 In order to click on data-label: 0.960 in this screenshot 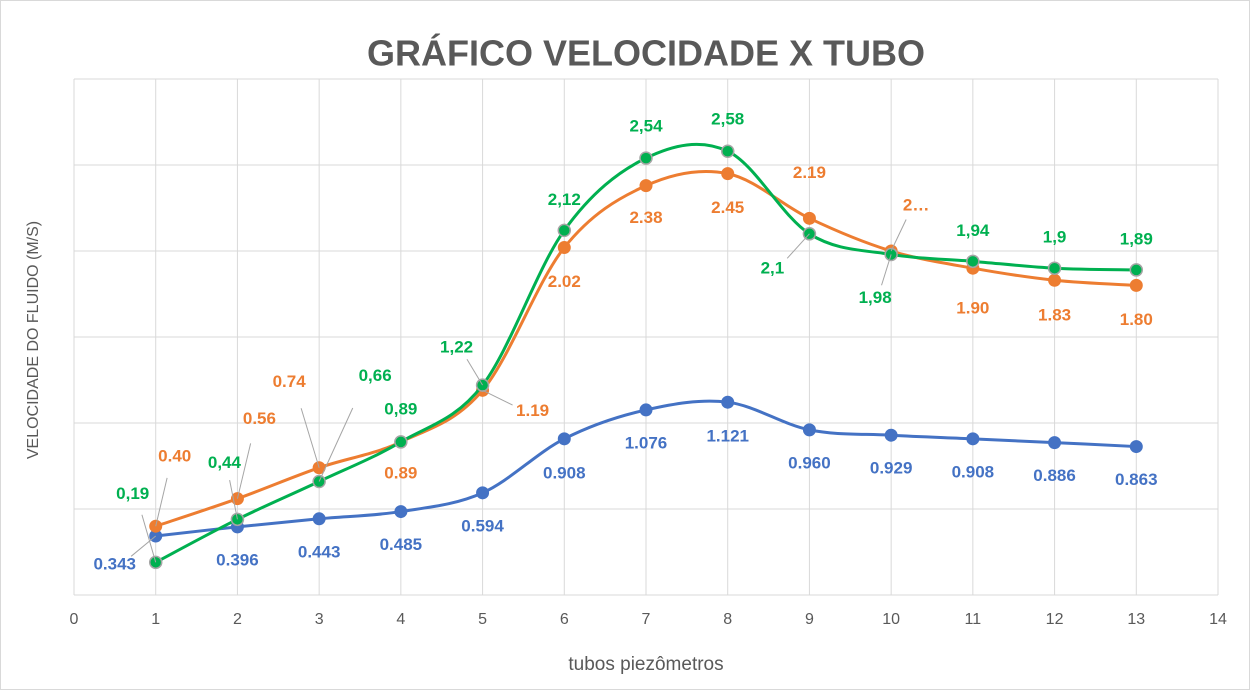, I will do `click(809, 462)`.